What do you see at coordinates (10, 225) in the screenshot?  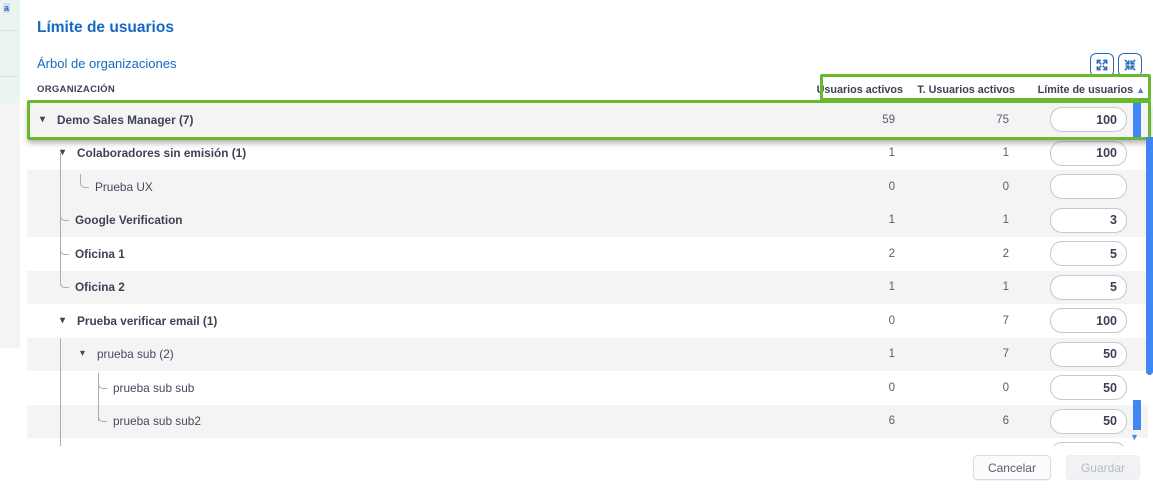 I see `strip-gray-segment` at bounding box center [10, 225].